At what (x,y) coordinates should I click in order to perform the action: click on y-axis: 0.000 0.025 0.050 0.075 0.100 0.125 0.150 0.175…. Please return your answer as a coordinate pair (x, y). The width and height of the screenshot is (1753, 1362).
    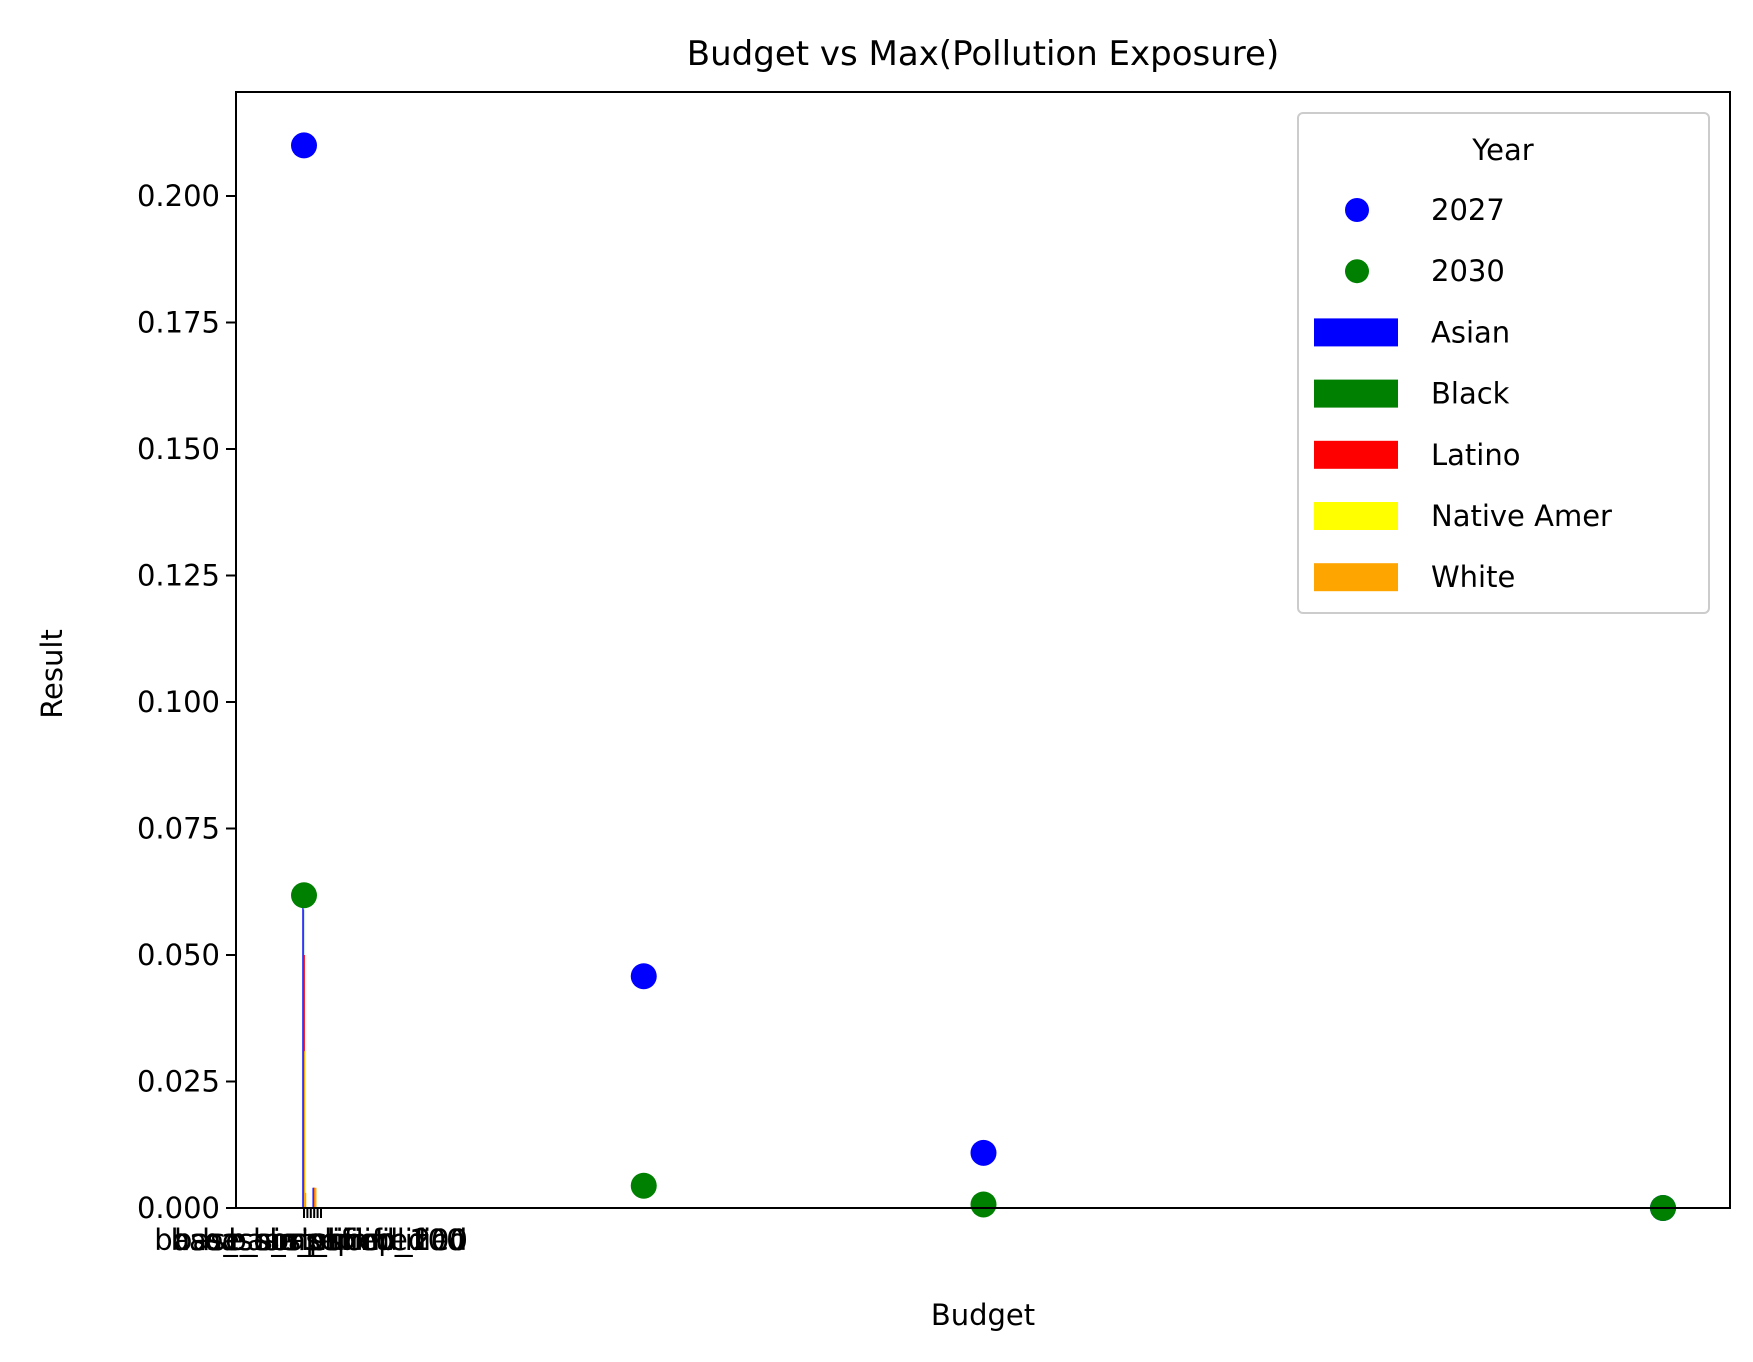
    Looking at the image, I should click on (186, 702).